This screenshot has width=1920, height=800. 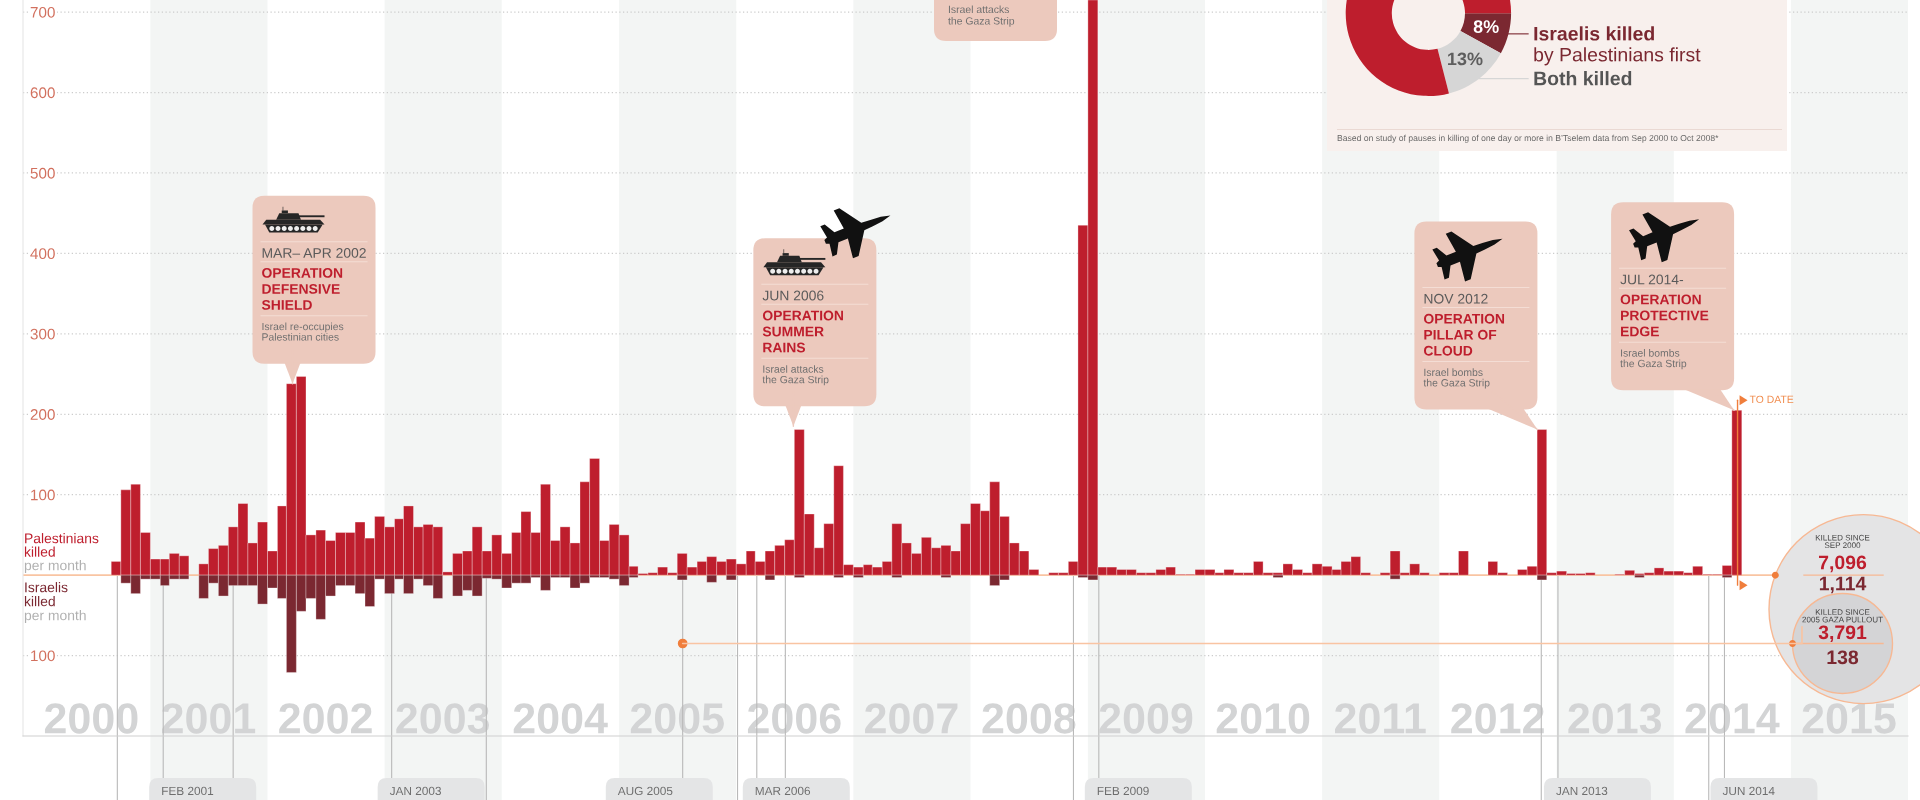 I want to click on annotation: NOV 2012 OPERATION PILLAR OF CLOUD Israel bombs the Gaza Strip, so click(x=1464, y=341).